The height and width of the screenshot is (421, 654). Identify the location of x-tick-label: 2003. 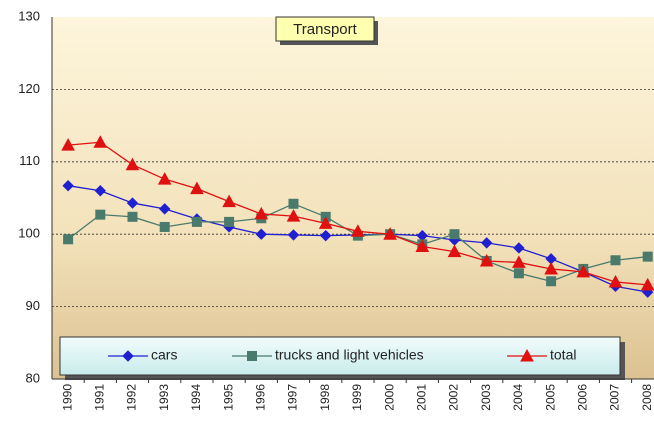
(486, 397).